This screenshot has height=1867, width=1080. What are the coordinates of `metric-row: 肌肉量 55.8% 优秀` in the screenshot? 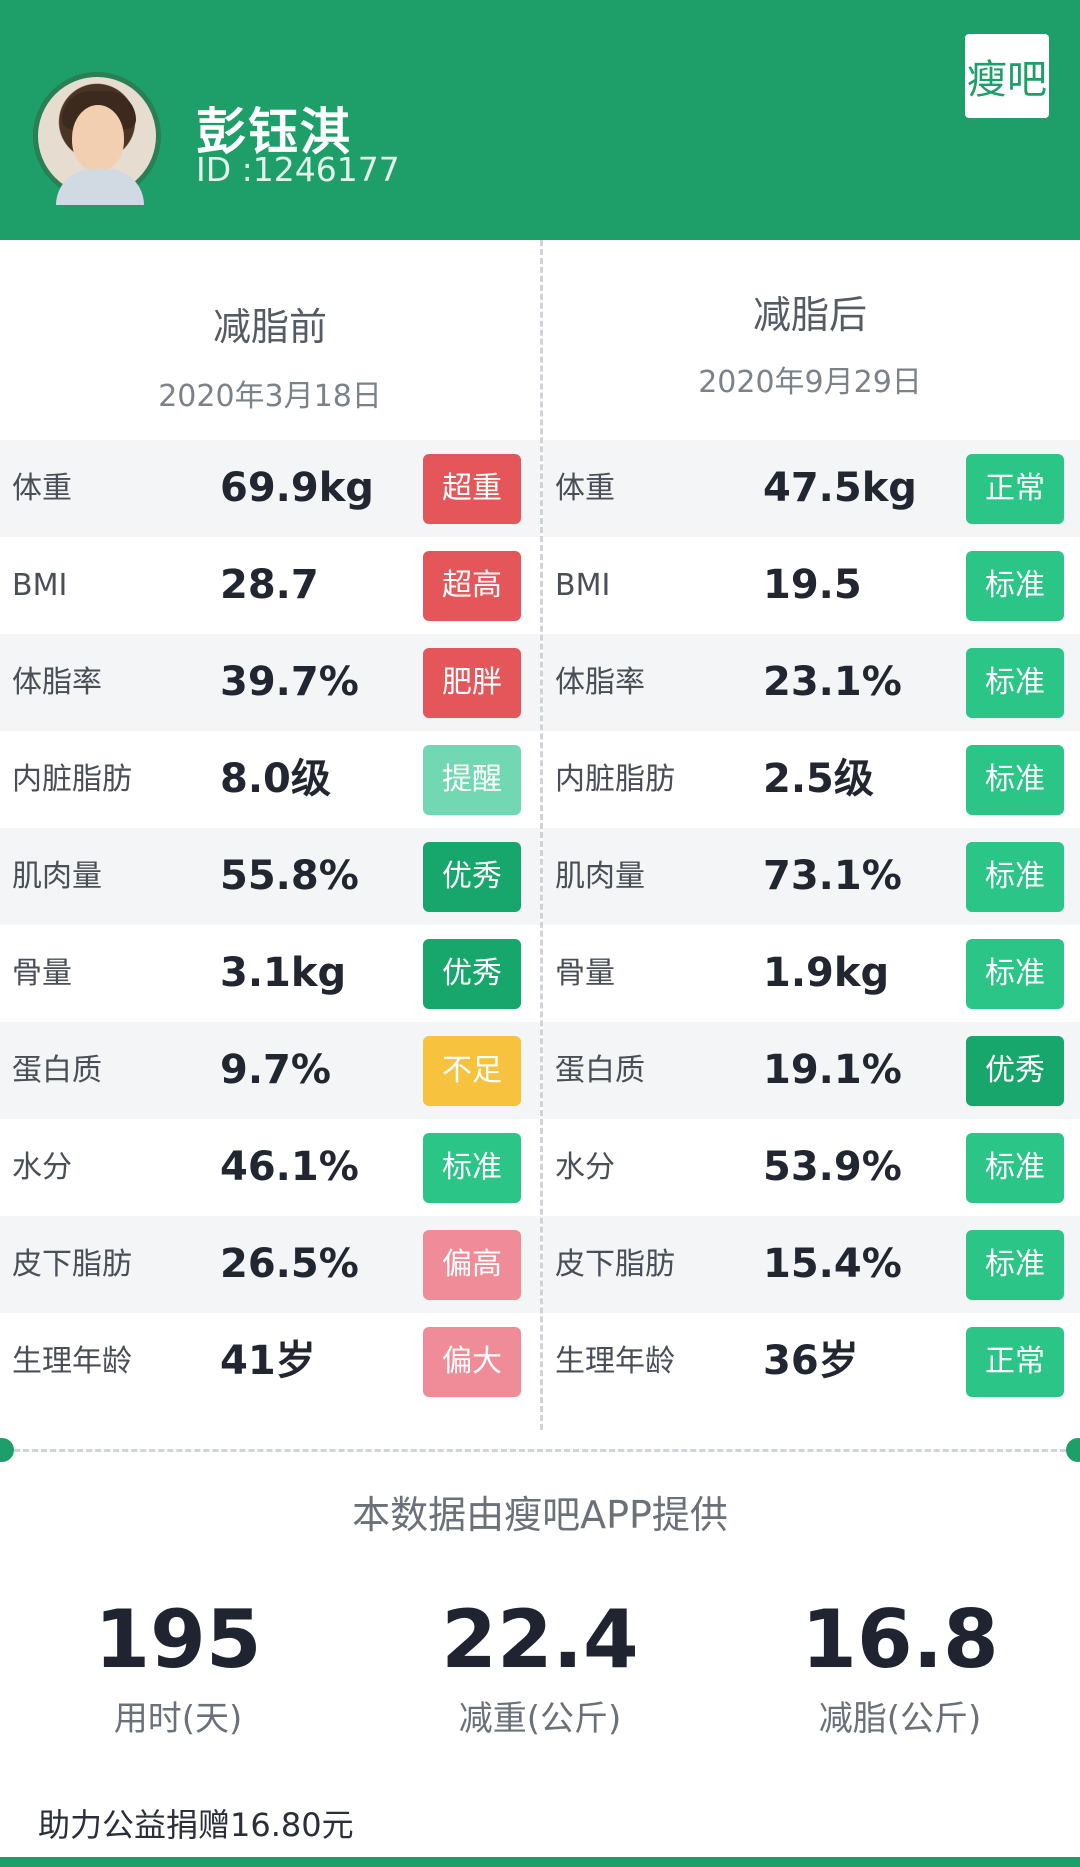 It's located at (270, 876).